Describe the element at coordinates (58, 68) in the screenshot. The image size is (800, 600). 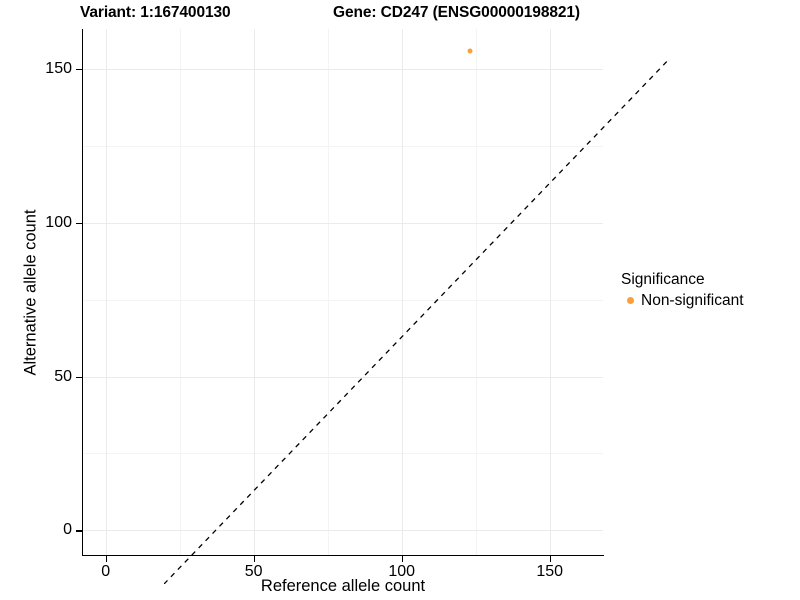
I see `y-tick-label: 150` at that location.